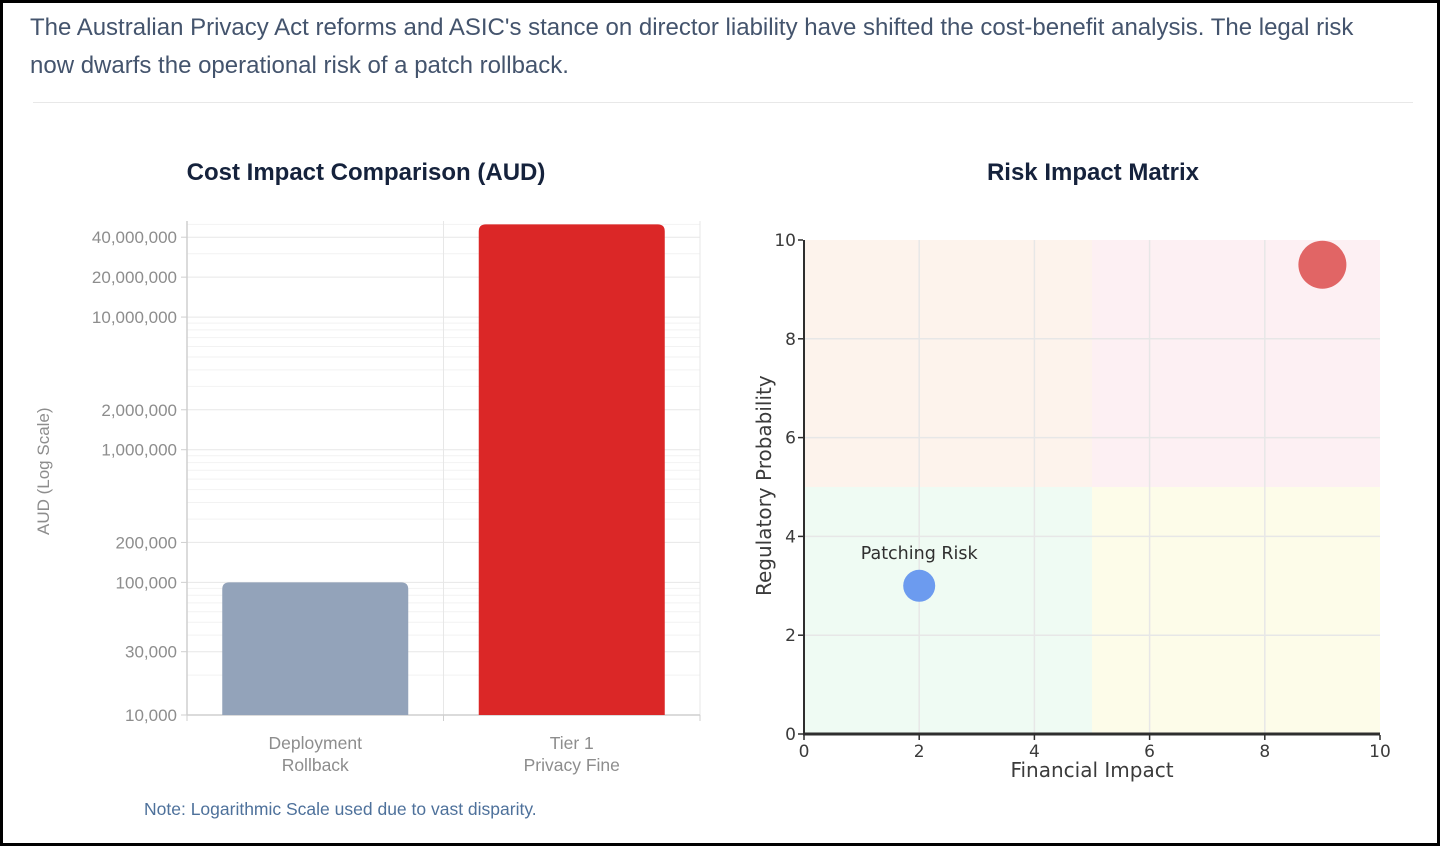 The height and width of the screenshot is (846, 1440). Describe the element at coordinates (366, 172) in the screenshot. I see `bar-chart-title: Cost Impact Comparison (AUD)` at that location.